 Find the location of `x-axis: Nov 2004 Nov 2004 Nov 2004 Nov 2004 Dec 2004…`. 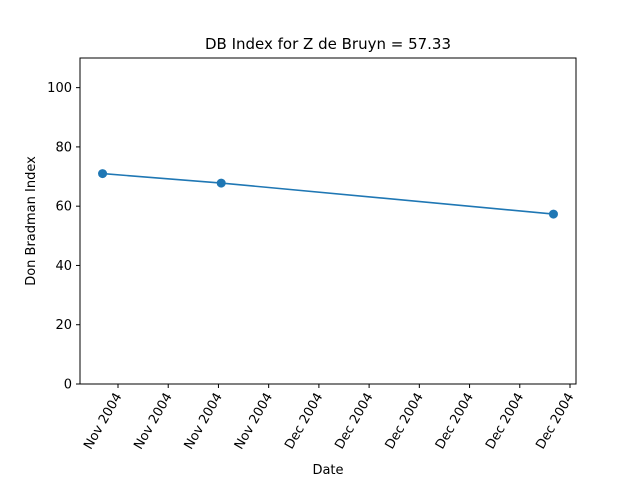

x-axis: Nov 2004 Nov 2004 Nov 2004 Nov 2004 Dec 2004… is located at coordinates (329, 418).